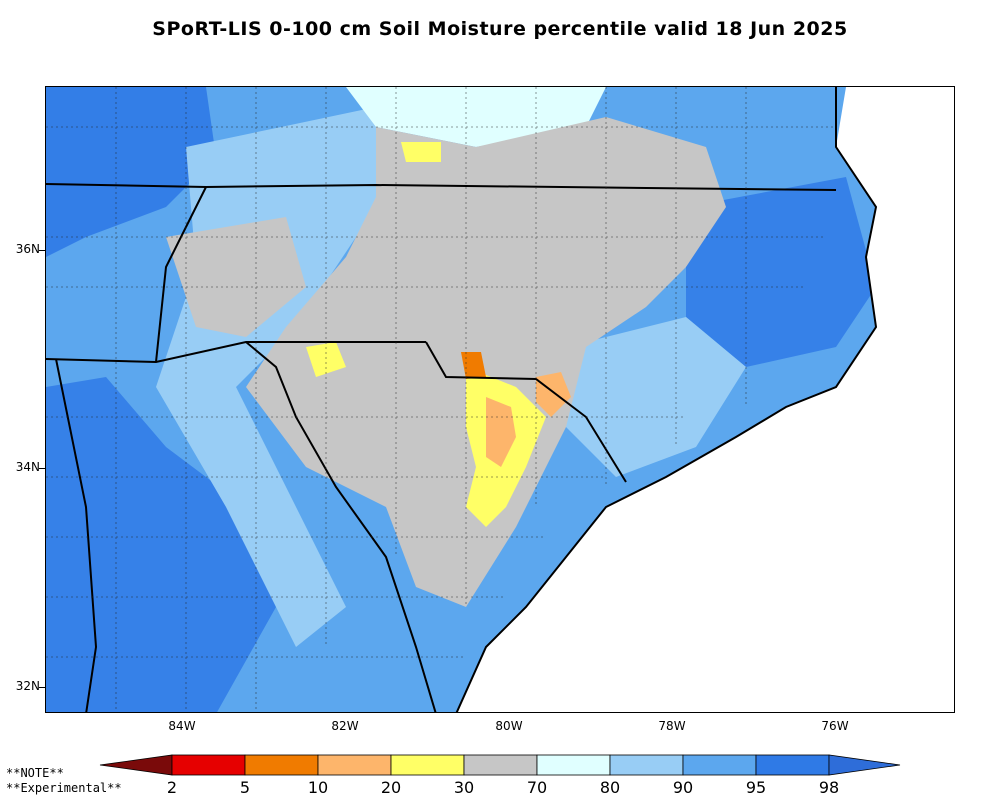 Image resolution: width=1000 pixels, height=800 pixels. What do you see at coordinates (610, 787) in the screenshot?
I see `colorbar-tick-label: 80` at bounding box center [610, 787].